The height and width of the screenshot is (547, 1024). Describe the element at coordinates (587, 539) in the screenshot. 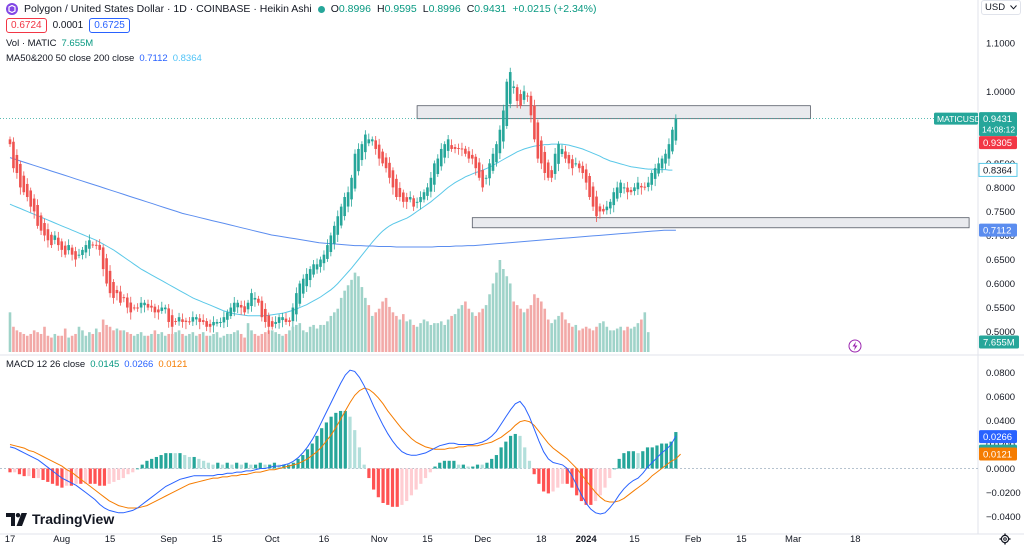

I see `time-tick-label: 2024` at that location.